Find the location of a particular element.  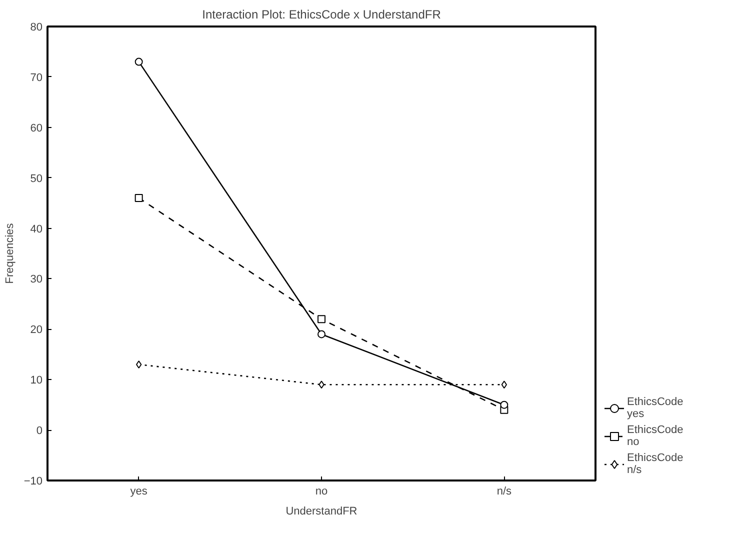

y-tick-label: −10 is located at coordinates (33, 482).